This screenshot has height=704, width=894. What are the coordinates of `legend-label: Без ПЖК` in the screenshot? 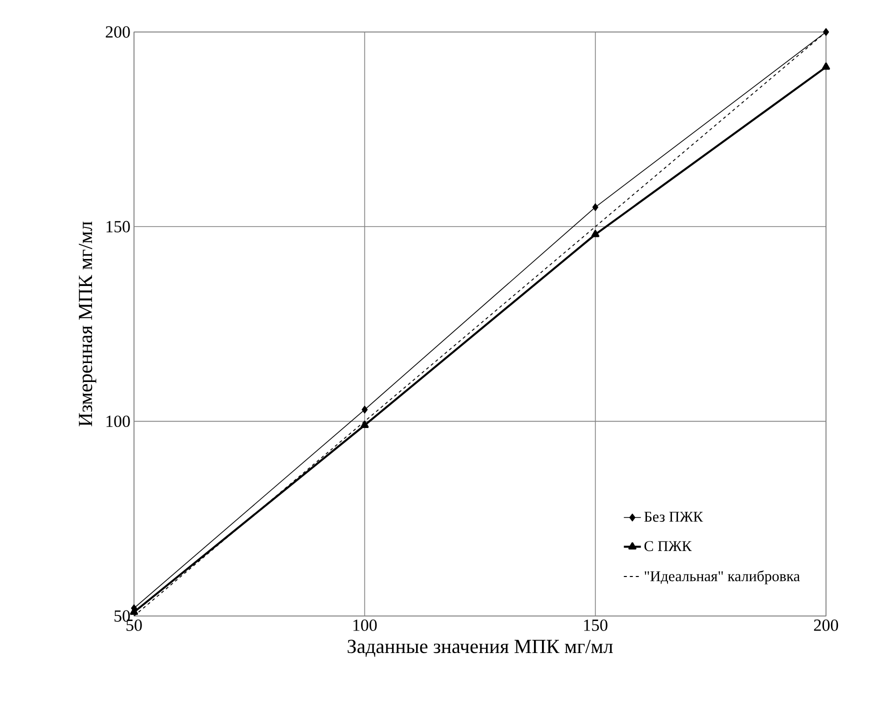 It's located at (674, 517).